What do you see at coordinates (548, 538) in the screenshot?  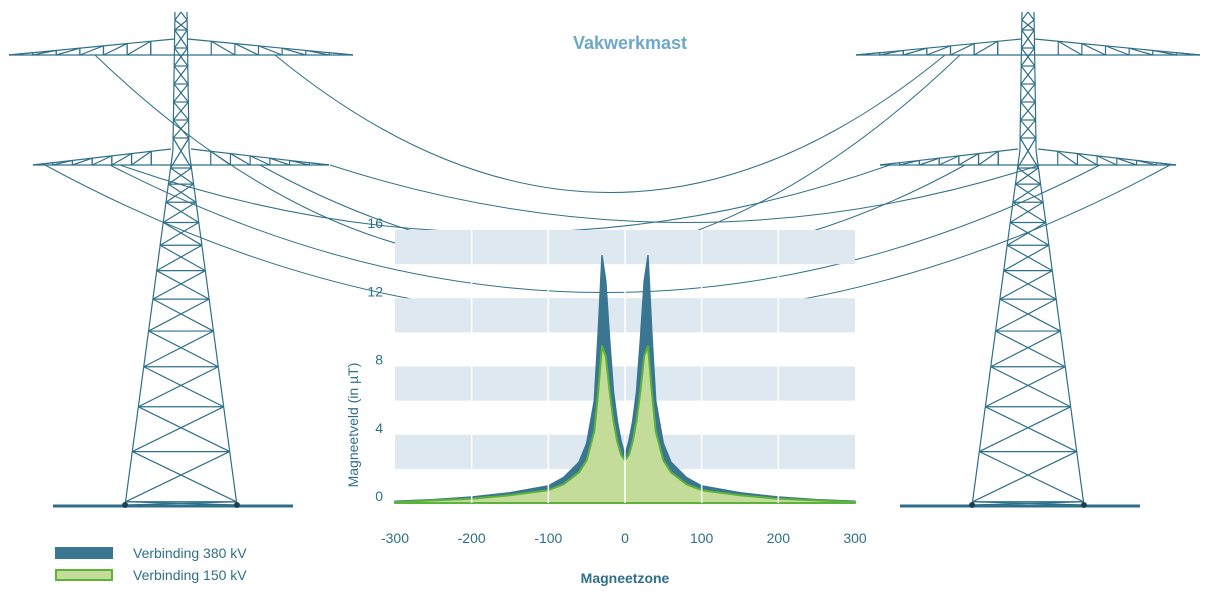 I see `x-tick-label: -100` at bounding box center [548, 538].